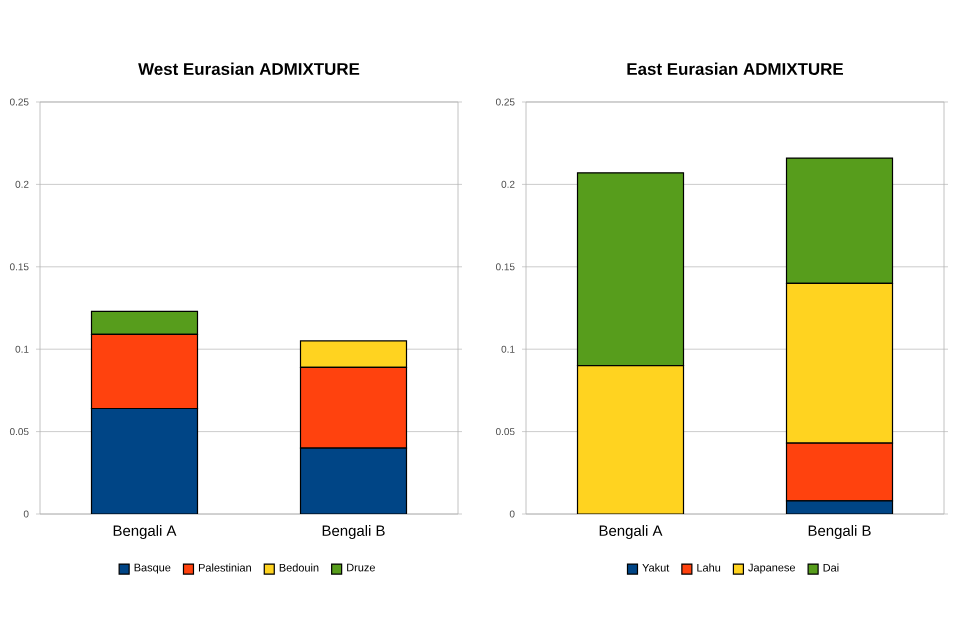 The height and width of the screenshot is (640, 960). Describe the element at coordinates (249, 68) in the screenshot. I see `chart-title: West Eurasian ADMIXTURE` at that location.